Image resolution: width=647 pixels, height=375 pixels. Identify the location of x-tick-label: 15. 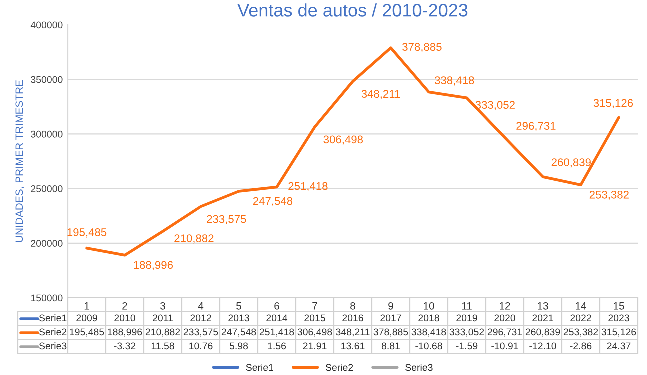
(619, 306).